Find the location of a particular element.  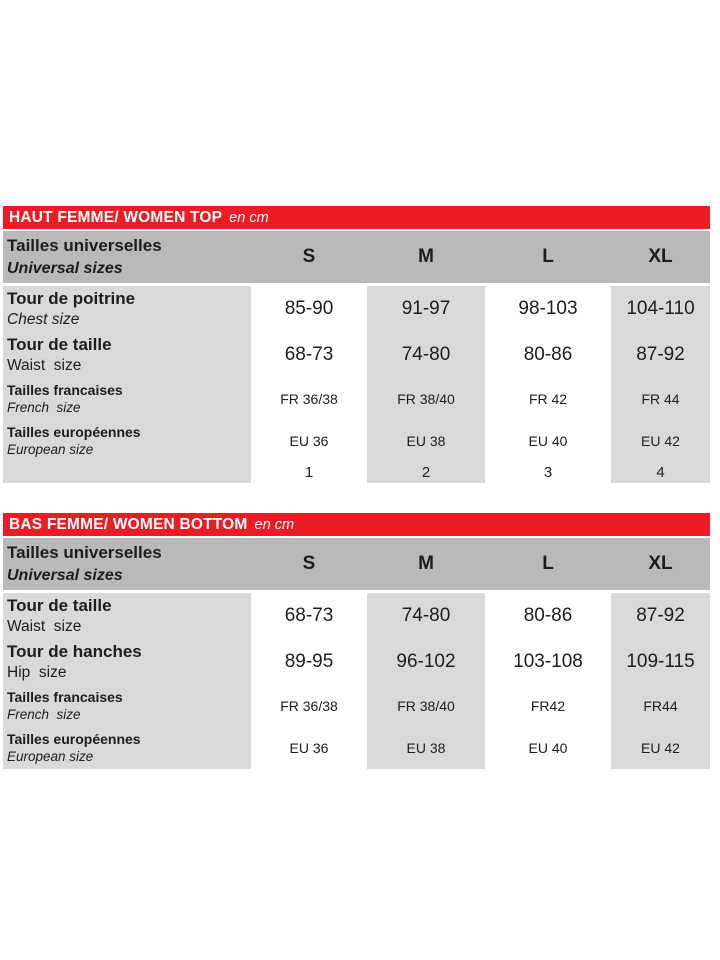

row-label-english: Hip size is located at coordinates (37, 673).